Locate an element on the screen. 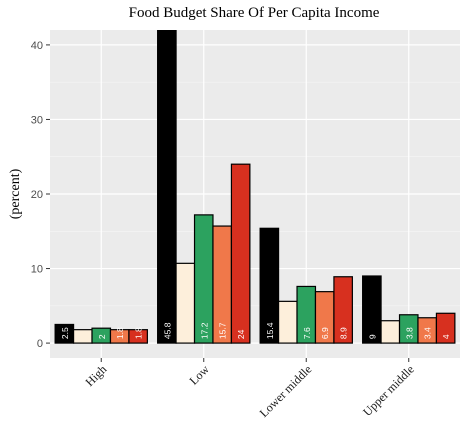  x-tick-label: Upper middle is located at coordinates (388, 390).